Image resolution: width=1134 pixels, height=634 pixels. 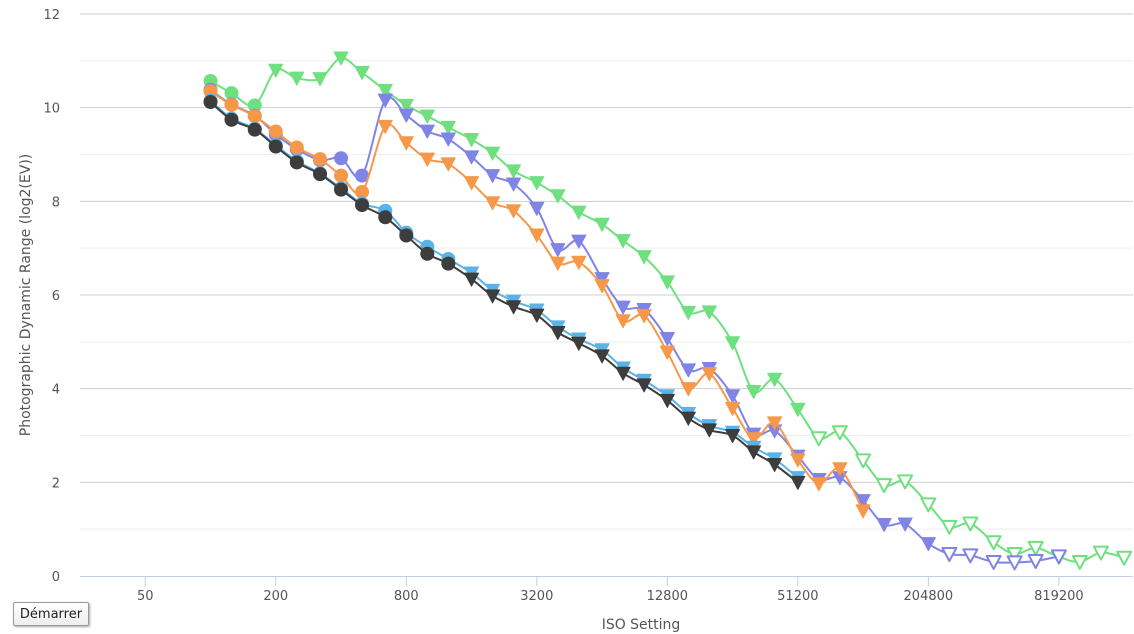 What do you see at coordinates (51, 109) in the screenshot?
I see `y-tick-label: 10` at bounding box center [51, 109].